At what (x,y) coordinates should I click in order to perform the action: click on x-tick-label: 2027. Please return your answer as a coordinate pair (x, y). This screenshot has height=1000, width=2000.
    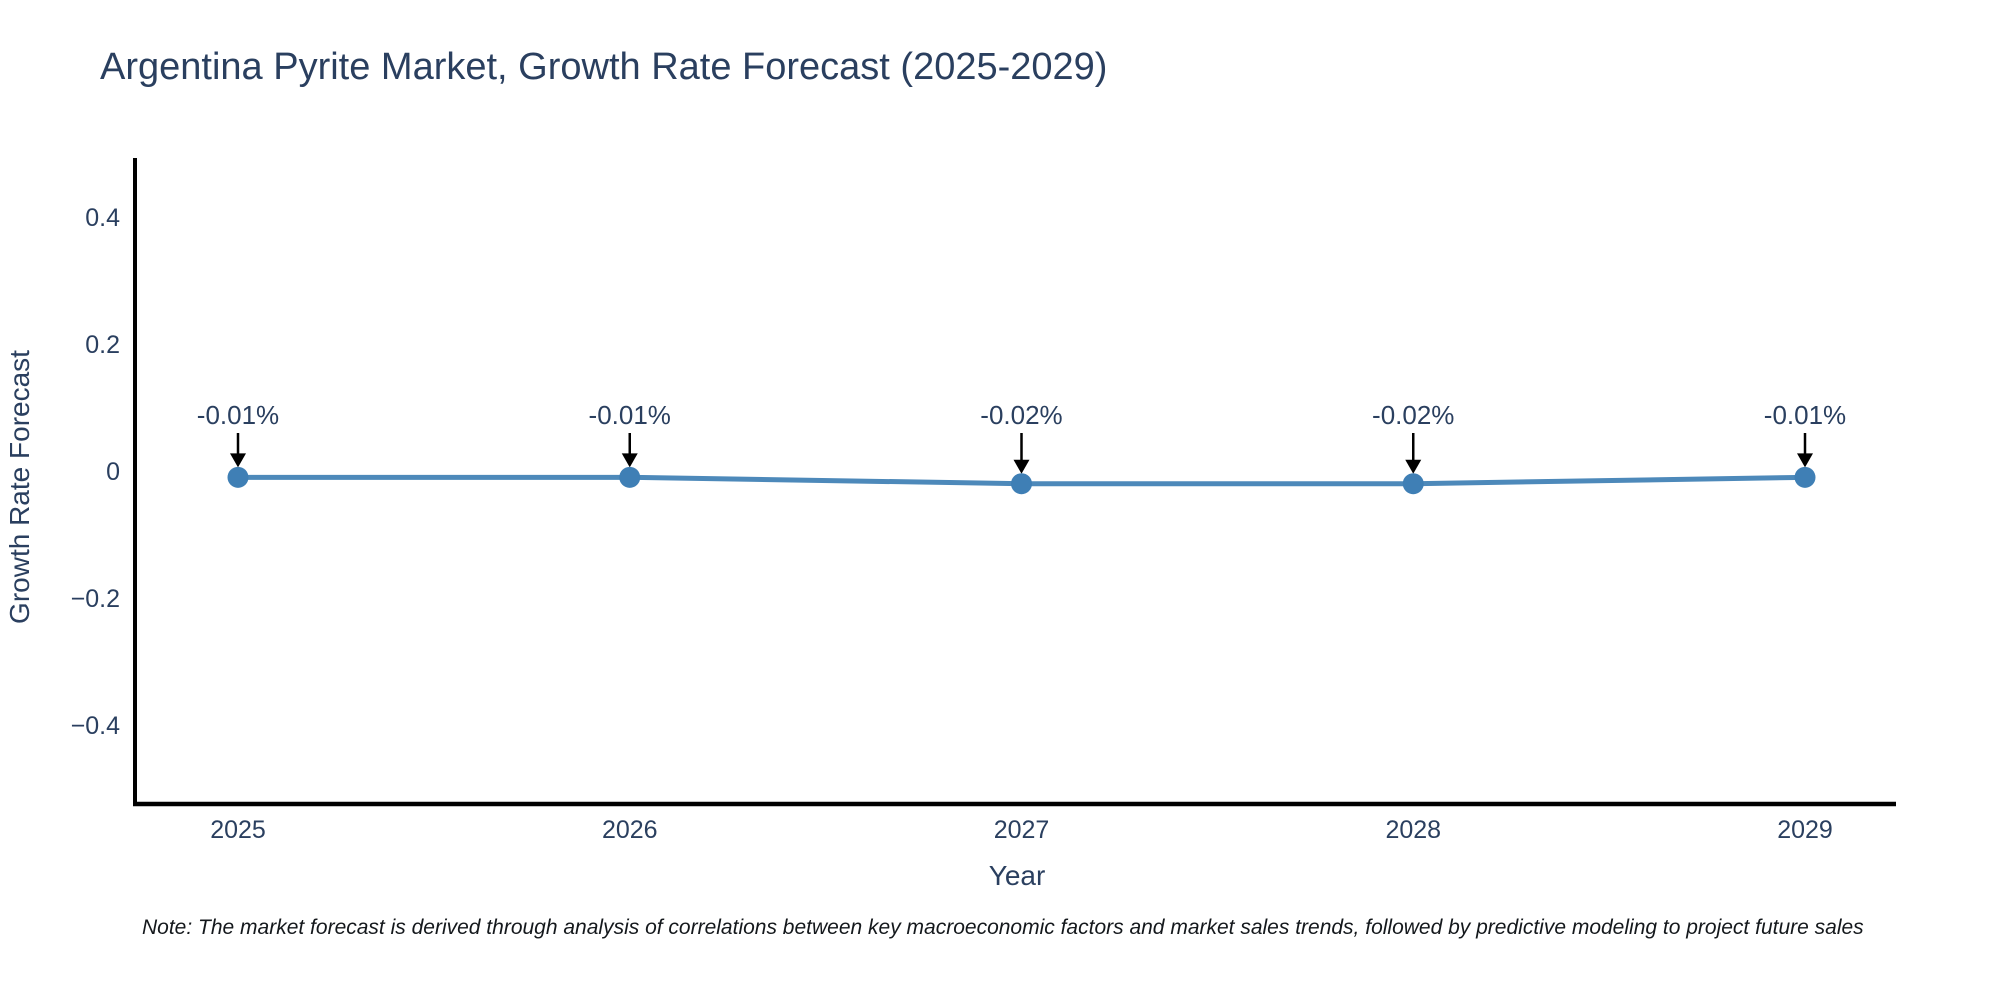
    Looking at the image, I should click on (1022, 830).